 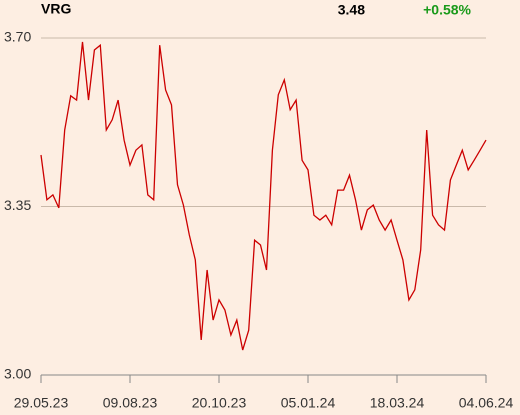 I want to click on y-tick-label: 3.35, so click(x=17, y=205).